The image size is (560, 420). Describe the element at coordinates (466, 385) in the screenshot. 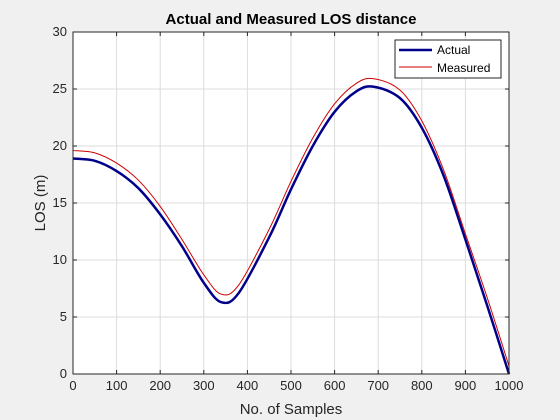

I see `x-tick-label: 900` at that location.